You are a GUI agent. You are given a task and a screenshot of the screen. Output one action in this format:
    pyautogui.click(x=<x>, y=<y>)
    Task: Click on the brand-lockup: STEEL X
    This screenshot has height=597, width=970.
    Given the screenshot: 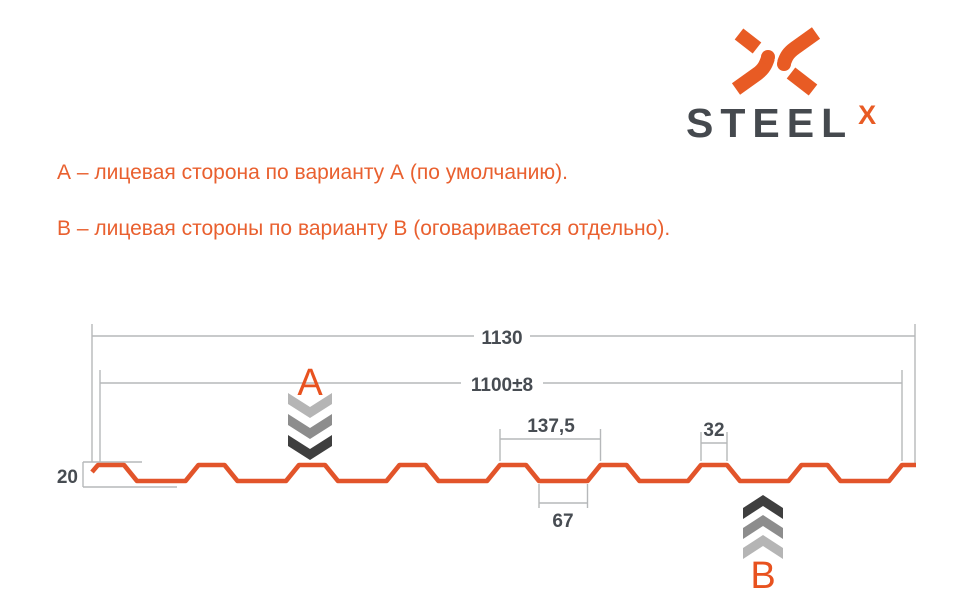 What is the action you would take?
    pyautogui.click(x=781, y=123)
    